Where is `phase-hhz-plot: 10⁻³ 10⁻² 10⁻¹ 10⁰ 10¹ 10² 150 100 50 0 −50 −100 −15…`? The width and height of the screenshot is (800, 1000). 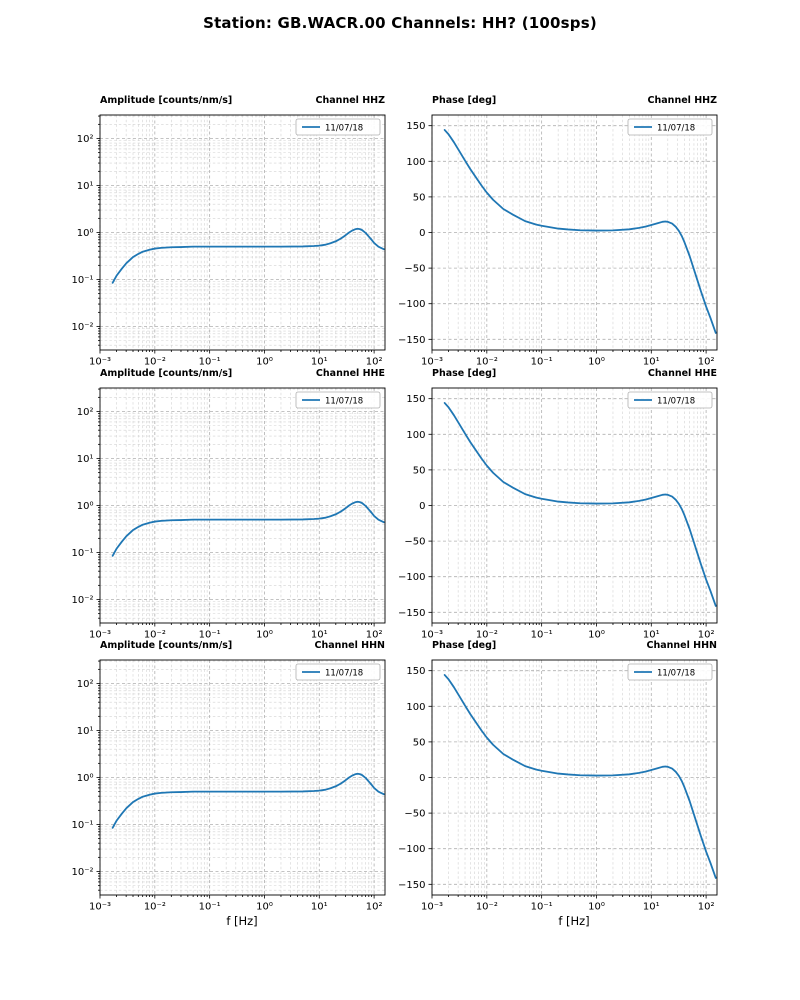 phase-hhz-plot: 10⁻³ 10⁻² 10⁻¹ 10⁰ 10¹ 10² 150 100 50 0 −50 −100 −15… is located at coordinates (558, 241).